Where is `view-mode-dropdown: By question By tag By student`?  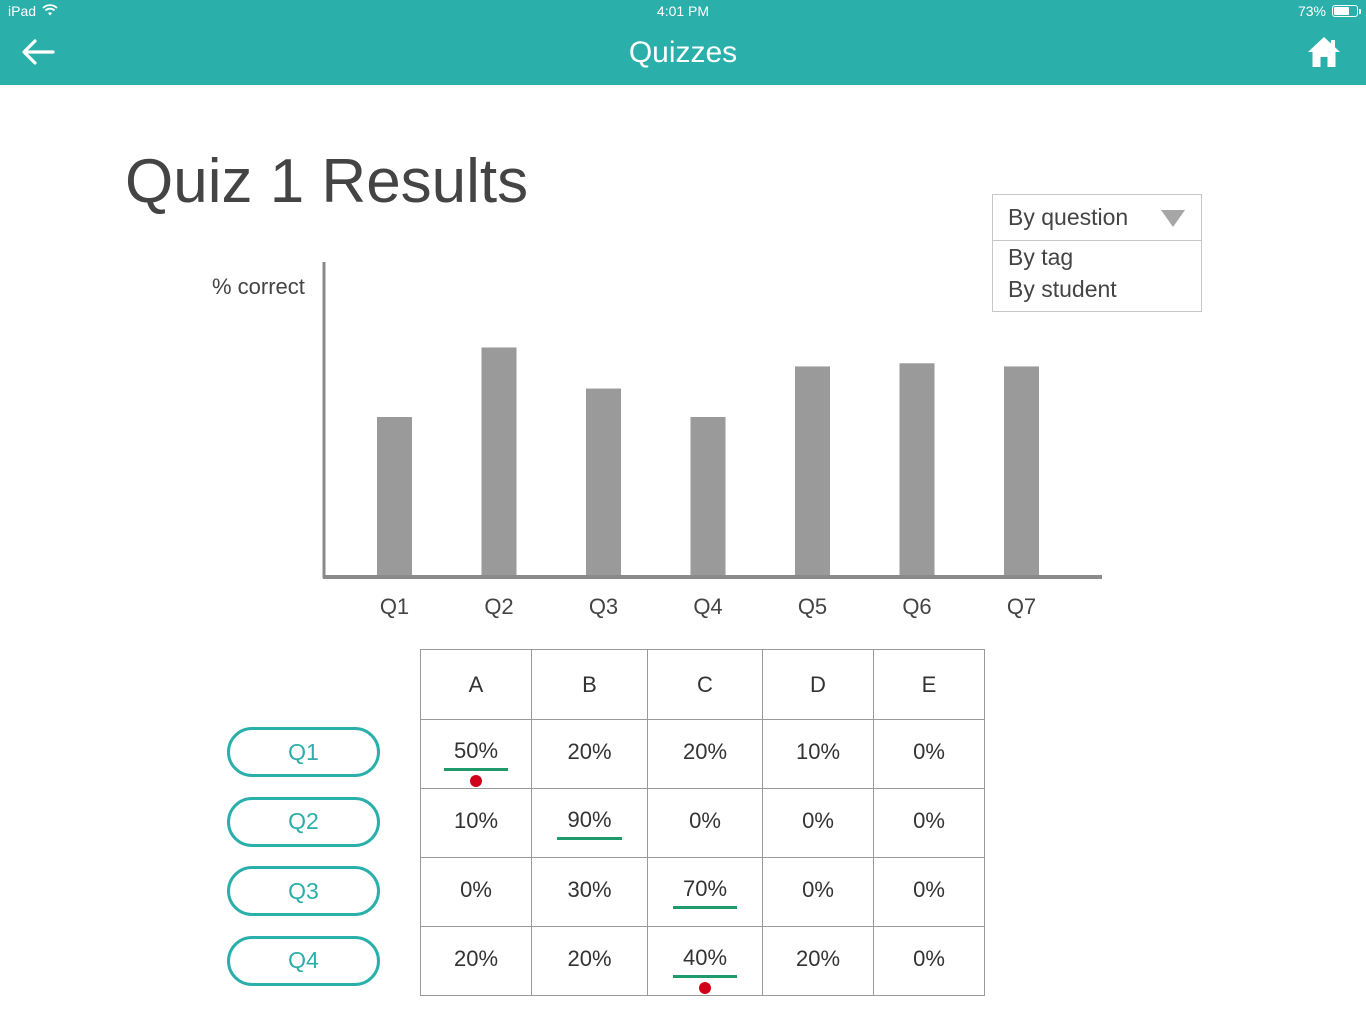
view-mode-dropdown: By question By tag By student is located at coordinates (1097, 253).